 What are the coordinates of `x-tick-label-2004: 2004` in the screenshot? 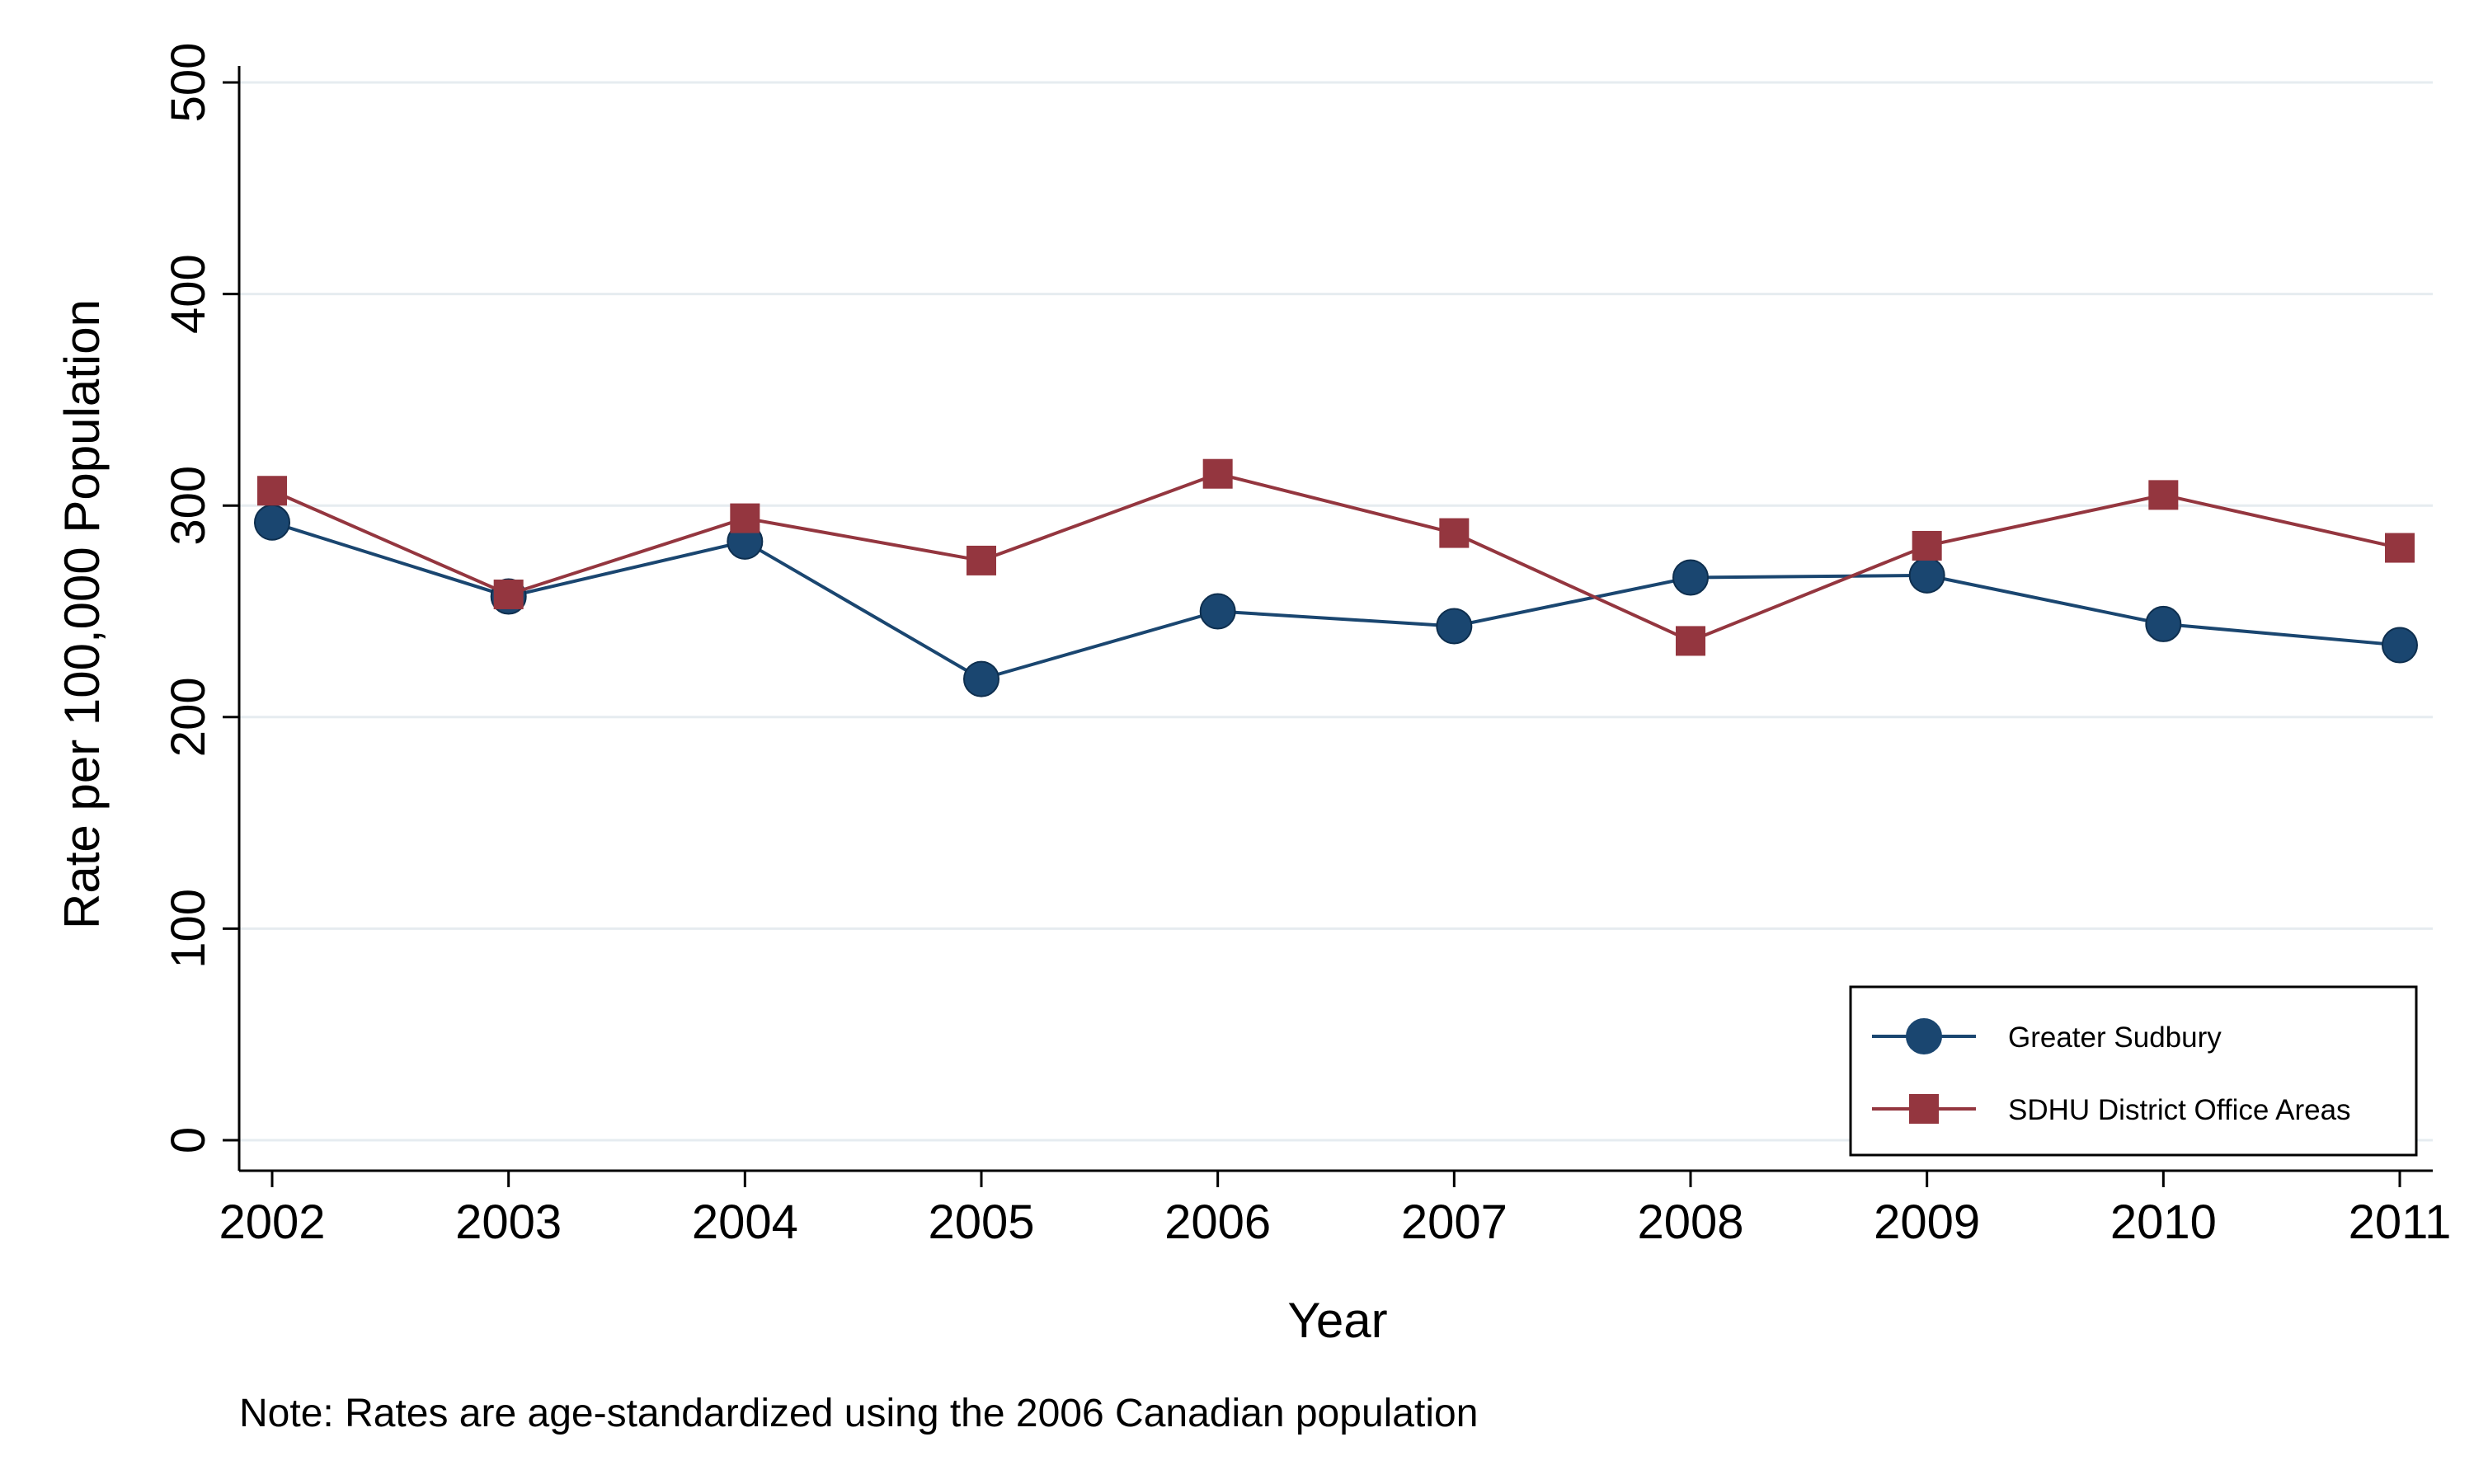 It's located at (745, 1222).